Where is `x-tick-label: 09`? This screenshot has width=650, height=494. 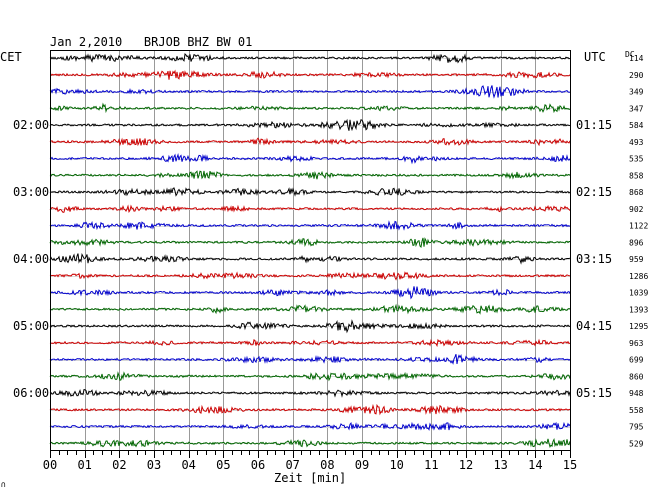 x-tick-label: 09 is located at coordinates (362, 465).